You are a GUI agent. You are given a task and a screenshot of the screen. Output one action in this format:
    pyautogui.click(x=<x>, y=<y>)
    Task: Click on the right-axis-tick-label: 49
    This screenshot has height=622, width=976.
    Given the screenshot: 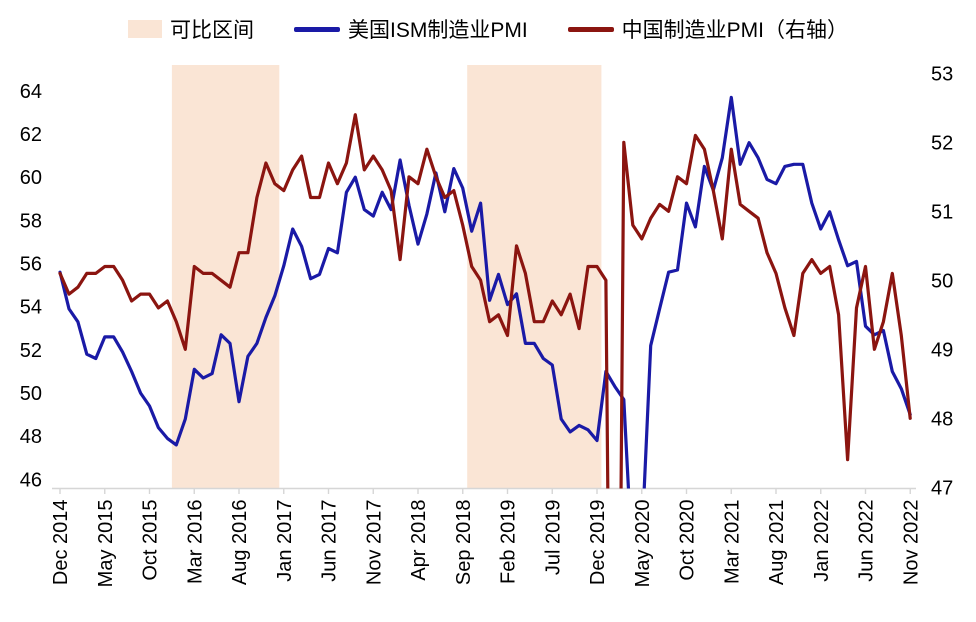 What is the action you would take?
    pyautogui.click(x=942, y=350)
    